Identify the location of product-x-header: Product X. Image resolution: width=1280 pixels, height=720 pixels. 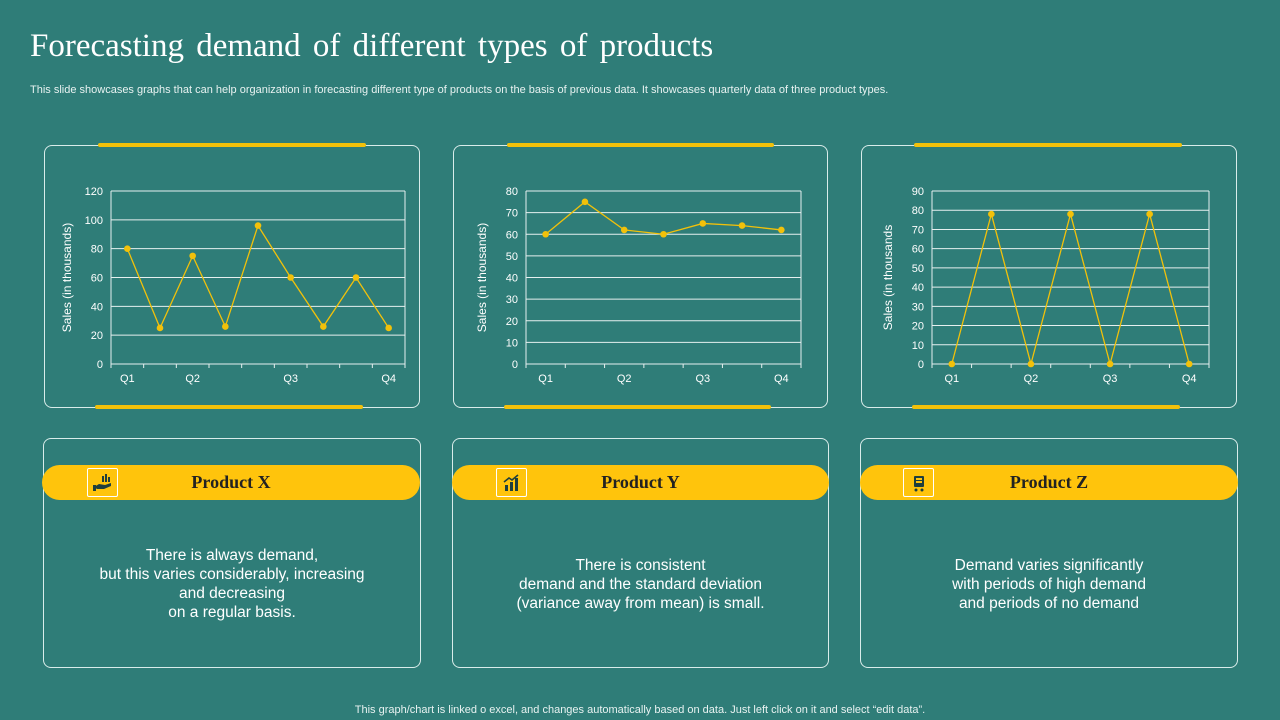
(231, 482).